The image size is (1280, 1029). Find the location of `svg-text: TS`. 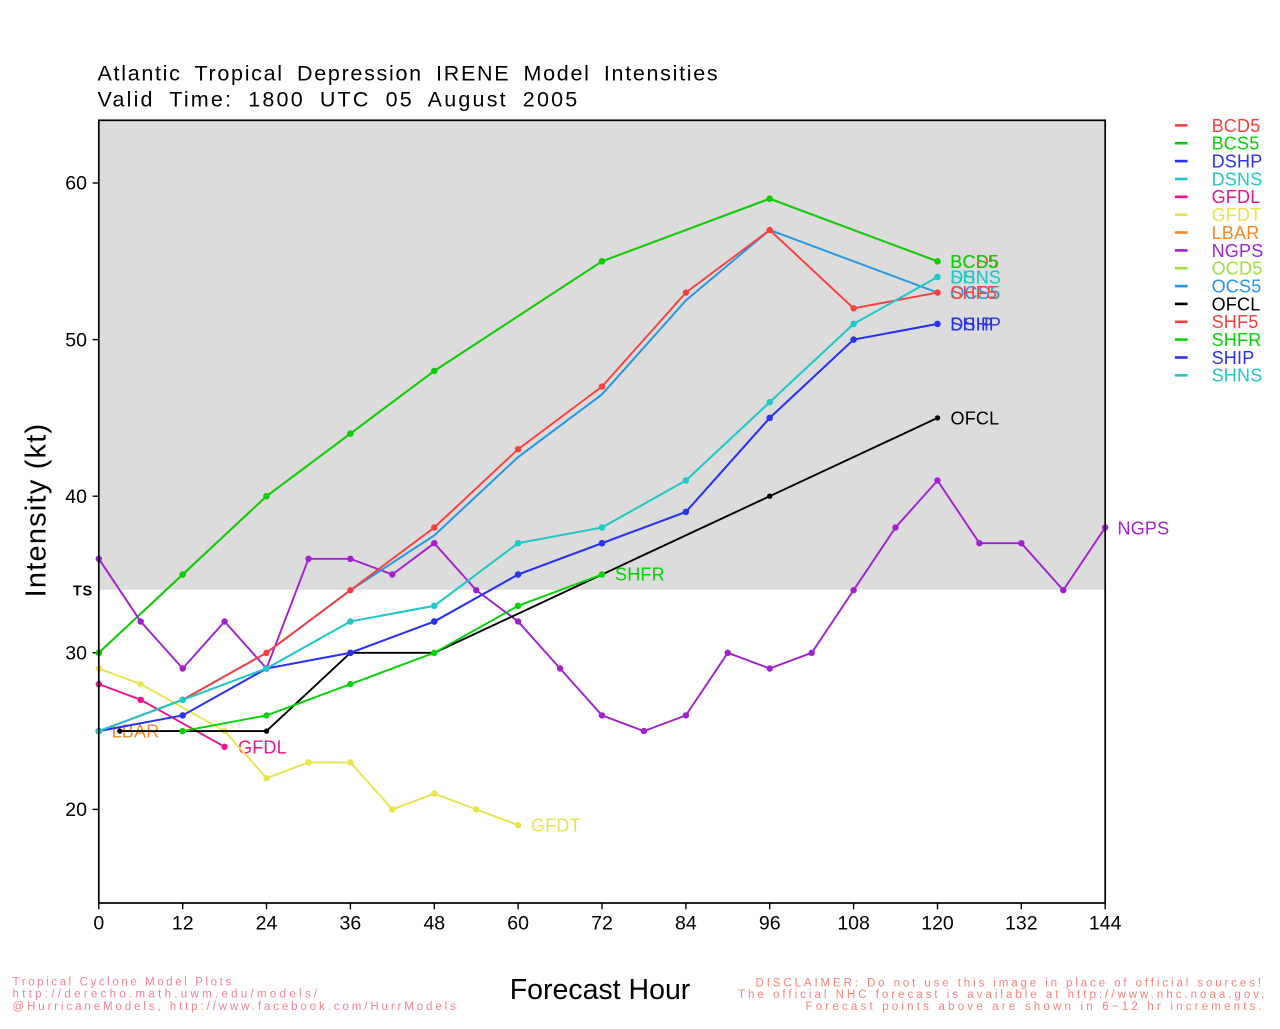

svg-text: TS is located at coordinates (83, 591).